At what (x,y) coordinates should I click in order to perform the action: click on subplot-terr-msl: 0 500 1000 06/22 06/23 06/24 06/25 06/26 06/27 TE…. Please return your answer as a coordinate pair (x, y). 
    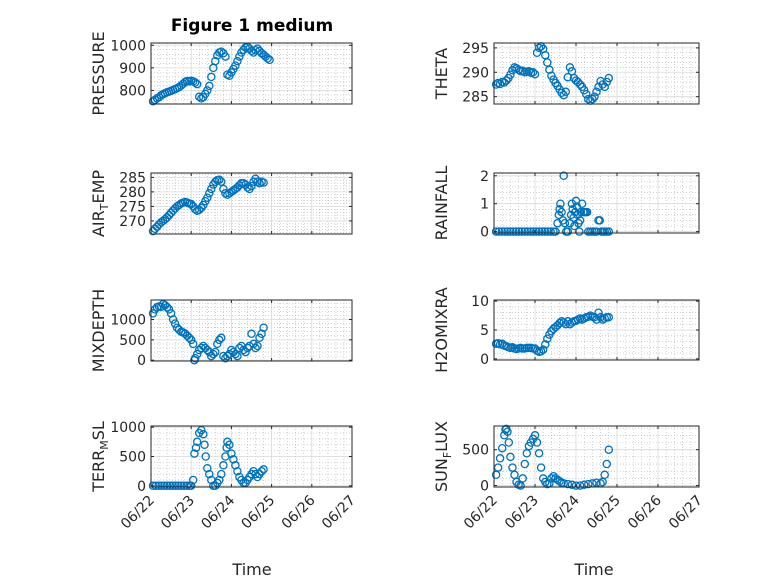
    Looking at the image, I should click on (224, 476).